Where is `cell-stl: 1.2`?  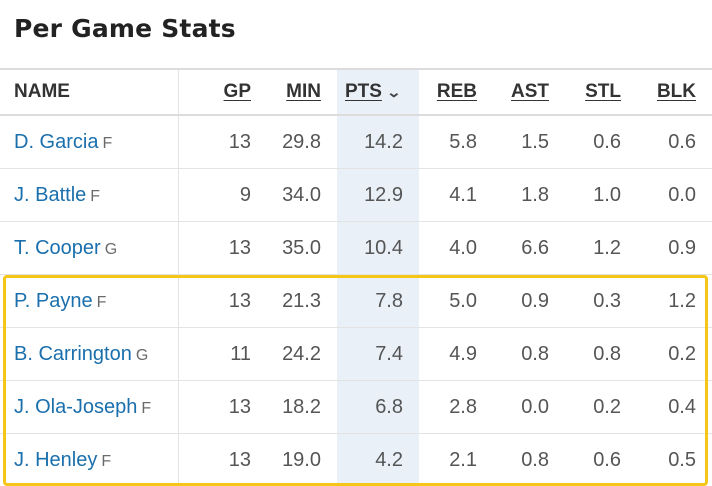
cell-stl: 1.2 is located at coordinates (601, 248).